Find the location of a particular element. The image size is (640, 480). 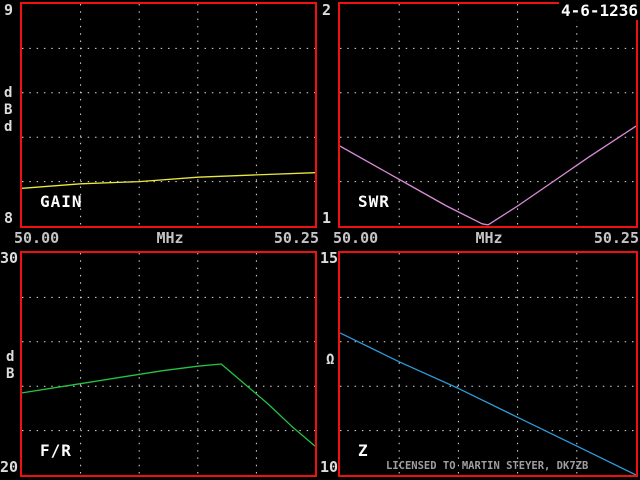

z-ytick-bottom: 10 is located at coordinates (329, 467).